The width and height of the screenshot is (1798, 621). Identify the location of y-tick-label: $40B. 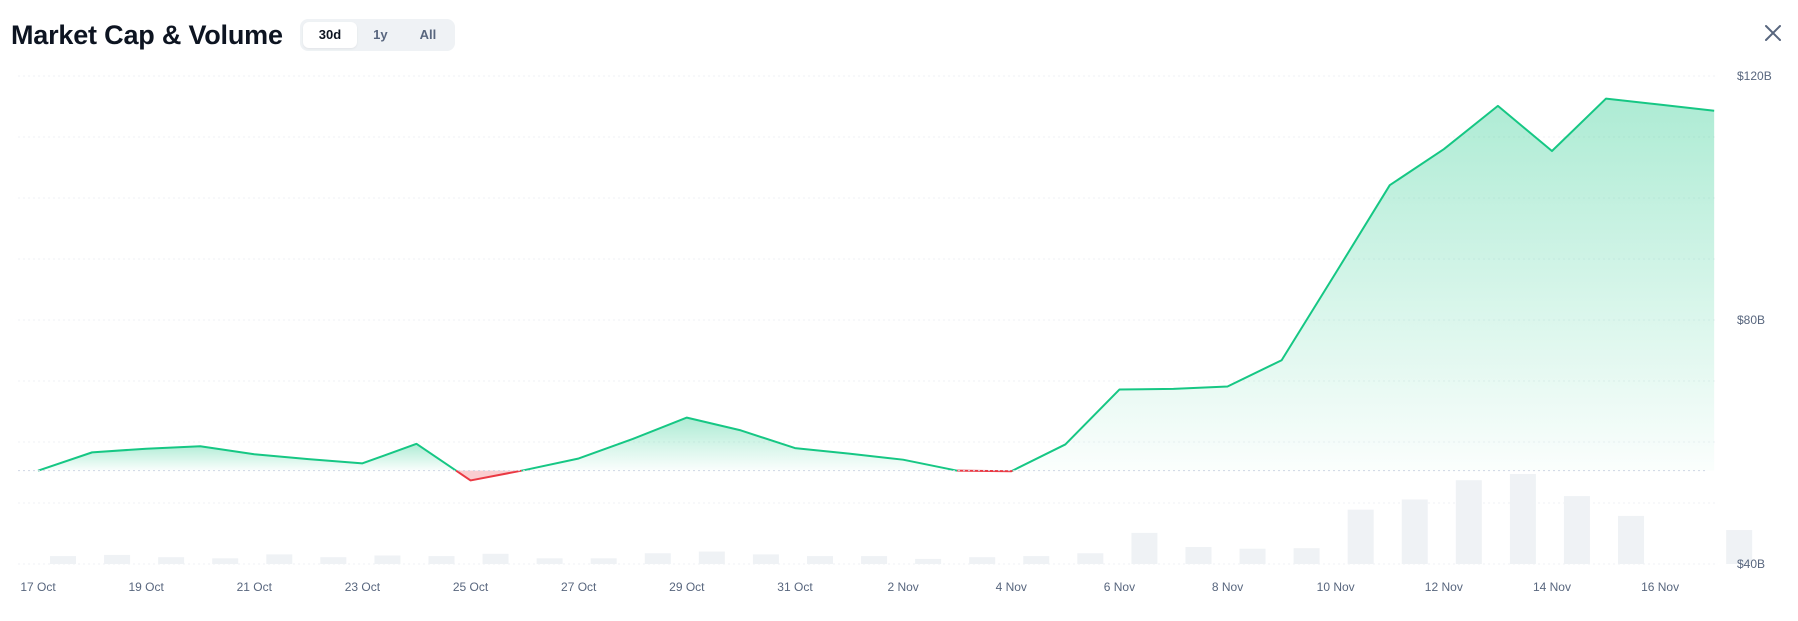
(1751, 564).